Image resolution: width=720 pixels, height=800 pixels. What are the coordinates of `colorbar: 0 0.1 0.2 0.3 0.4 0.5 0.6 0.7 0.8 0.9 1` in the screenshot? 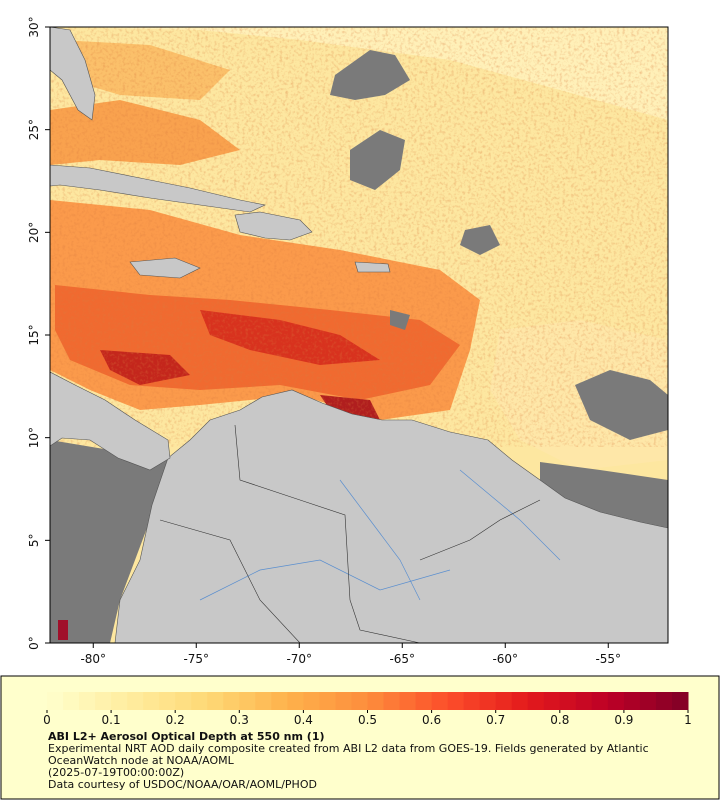 It's located at (367, 709).